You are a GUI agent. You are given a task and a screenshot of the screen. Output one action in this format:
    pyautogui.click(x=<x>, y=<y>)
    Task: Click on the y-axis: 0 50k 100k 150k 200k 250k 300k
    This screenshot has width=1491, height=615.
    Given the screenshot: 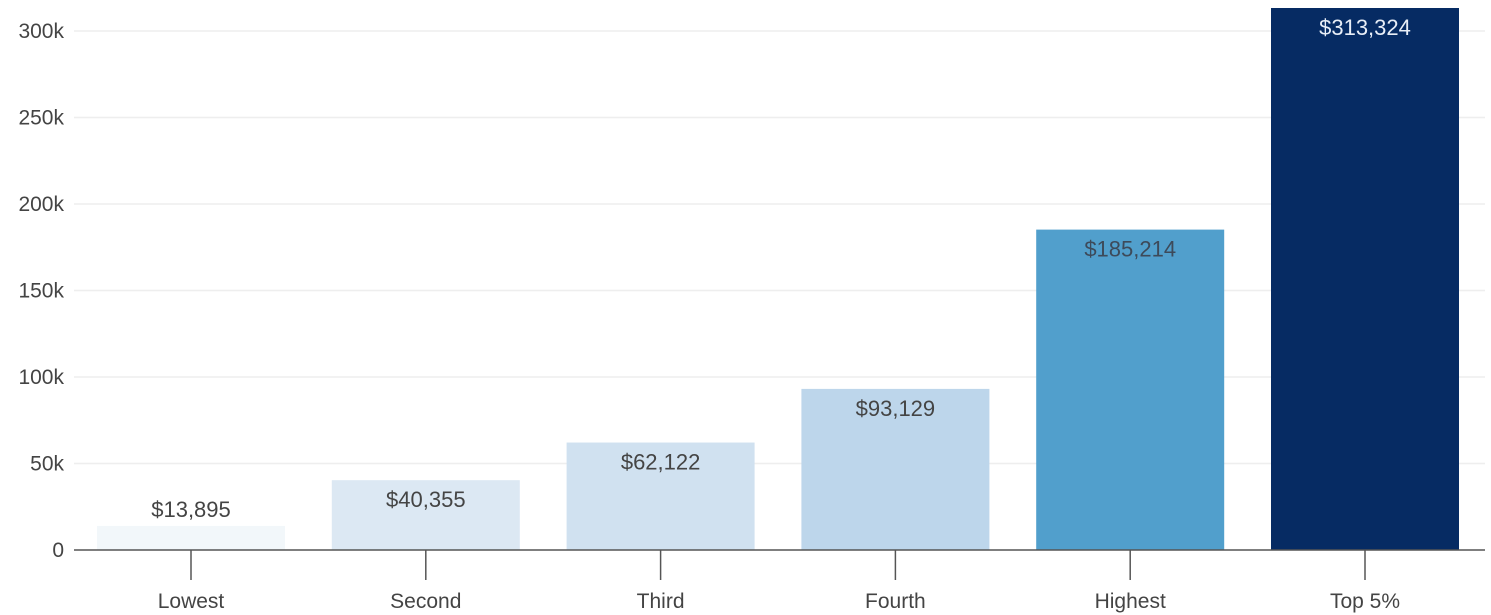 What is the action you would take?
    pyautogui.click(x=41, y=291)
    